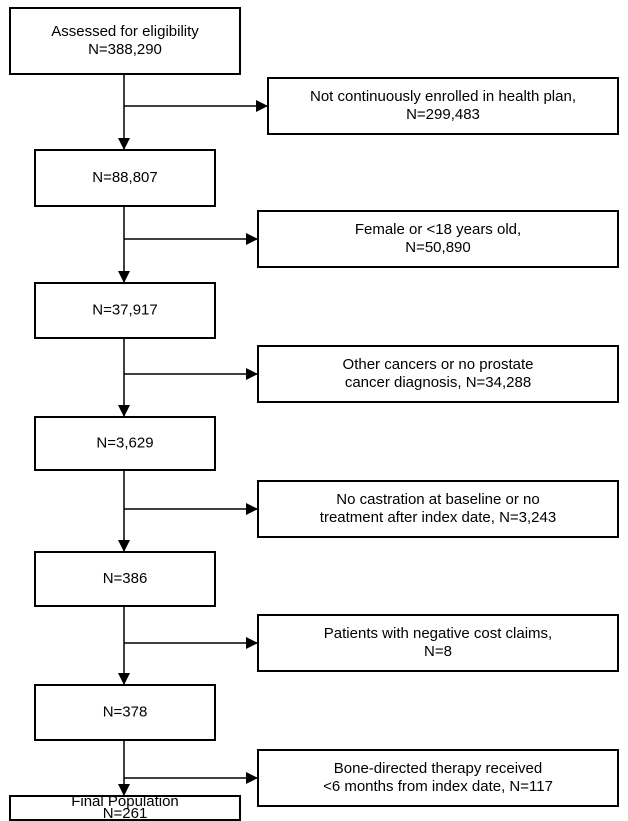  Describe the element at coordinates (438, 786) in the screenshot. I see `exclusion-box-text: <6 months from index date, N=117` at that location.